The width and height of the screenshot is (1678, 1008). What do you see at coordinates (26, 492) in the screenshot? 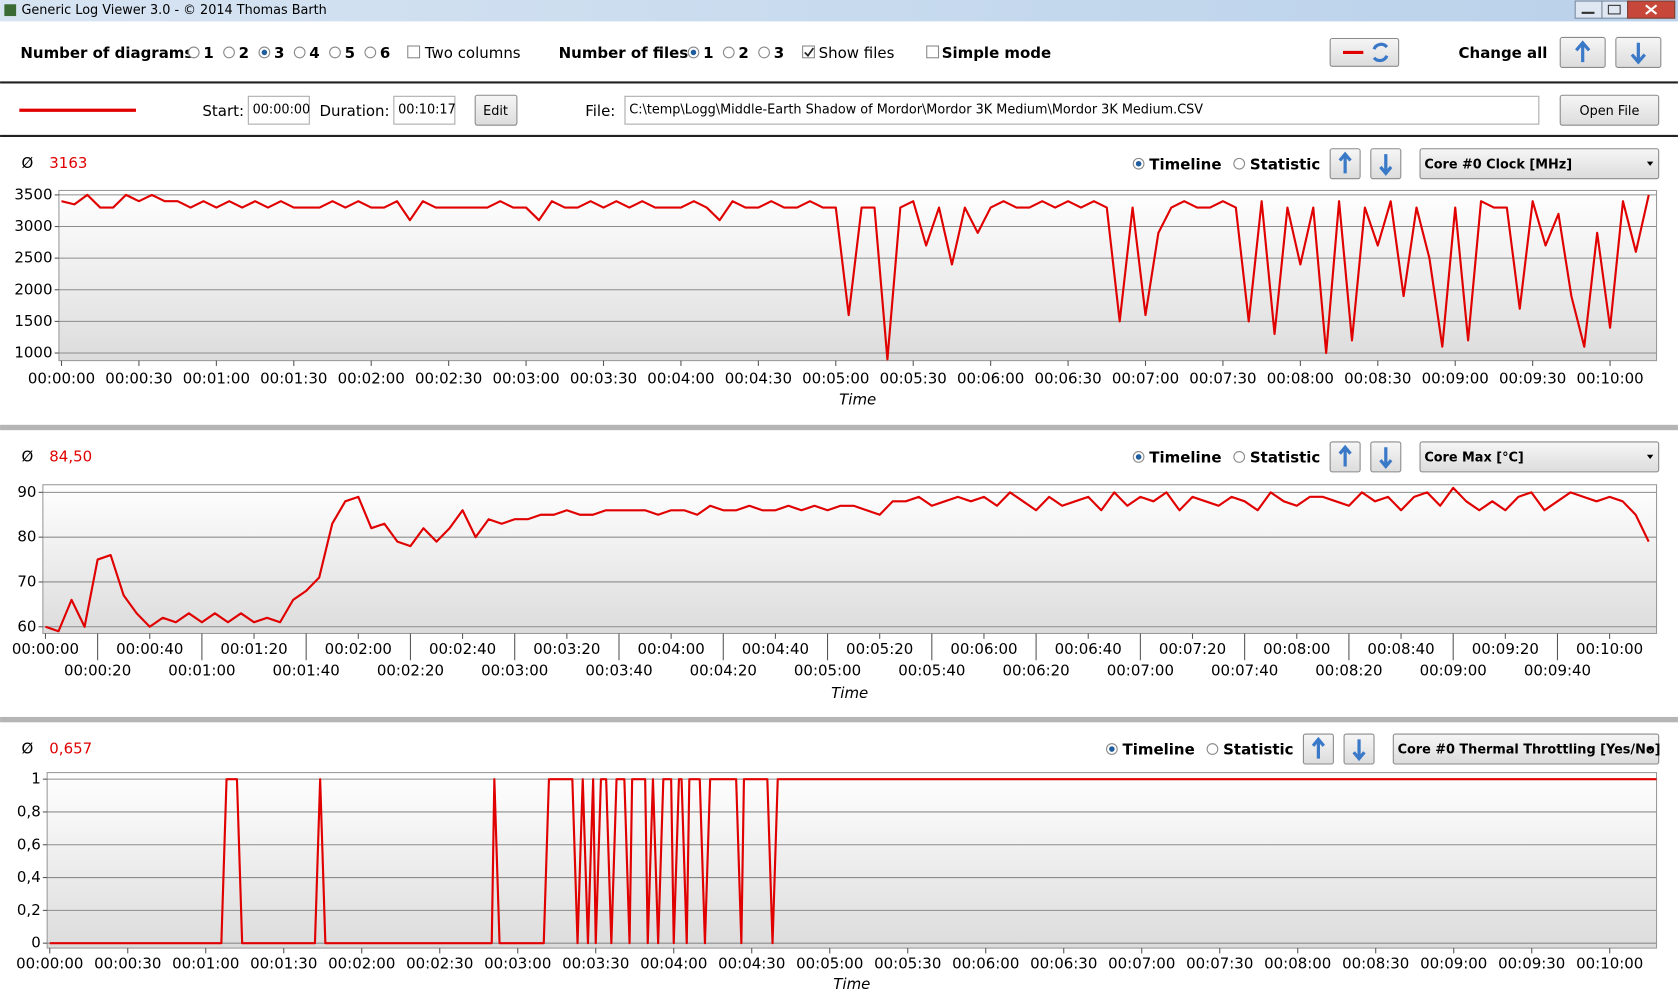
I see `y-tick-label: 90` at bounding box center [26, 492].